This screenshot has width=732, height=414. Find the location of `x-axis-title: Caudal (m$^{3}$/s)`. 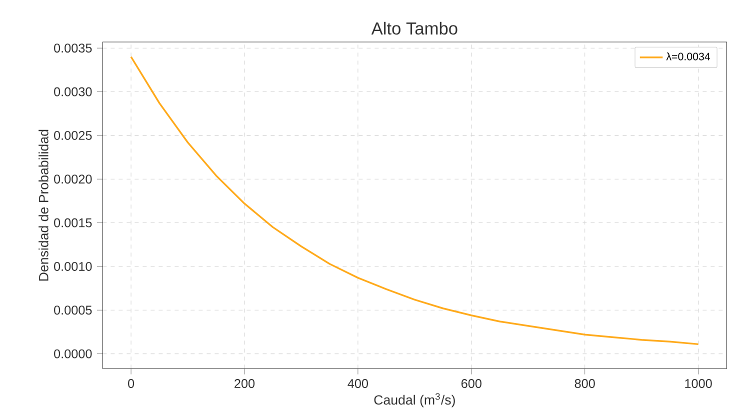

x-axis-title: Caudal (m$^{3}$/s) is located at coordinates (414, 400).